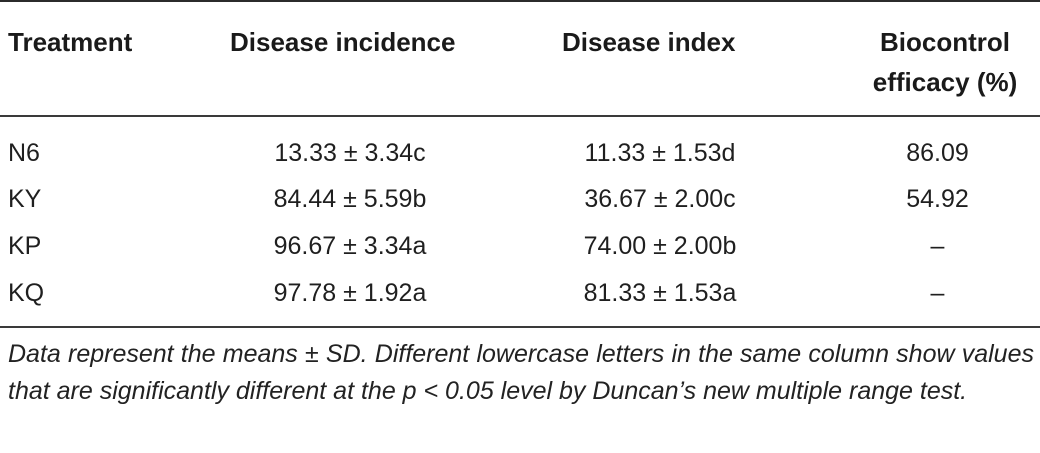 This screenshot has width=1040, height=453. I want to click on cell-disease-index: 11.33 ± 1.53d, so click(660, 153).